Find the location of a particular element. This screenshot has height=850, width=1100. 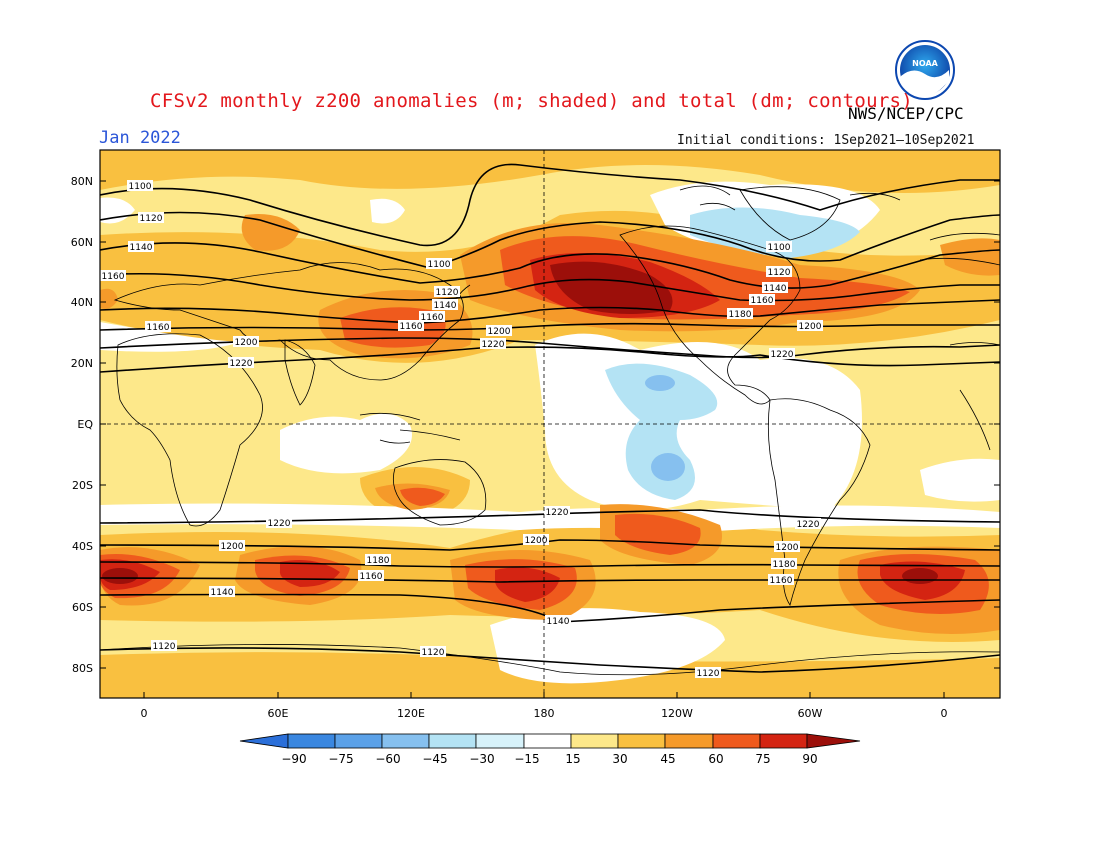

anomaly-negative is located at coordinates (732, 353).